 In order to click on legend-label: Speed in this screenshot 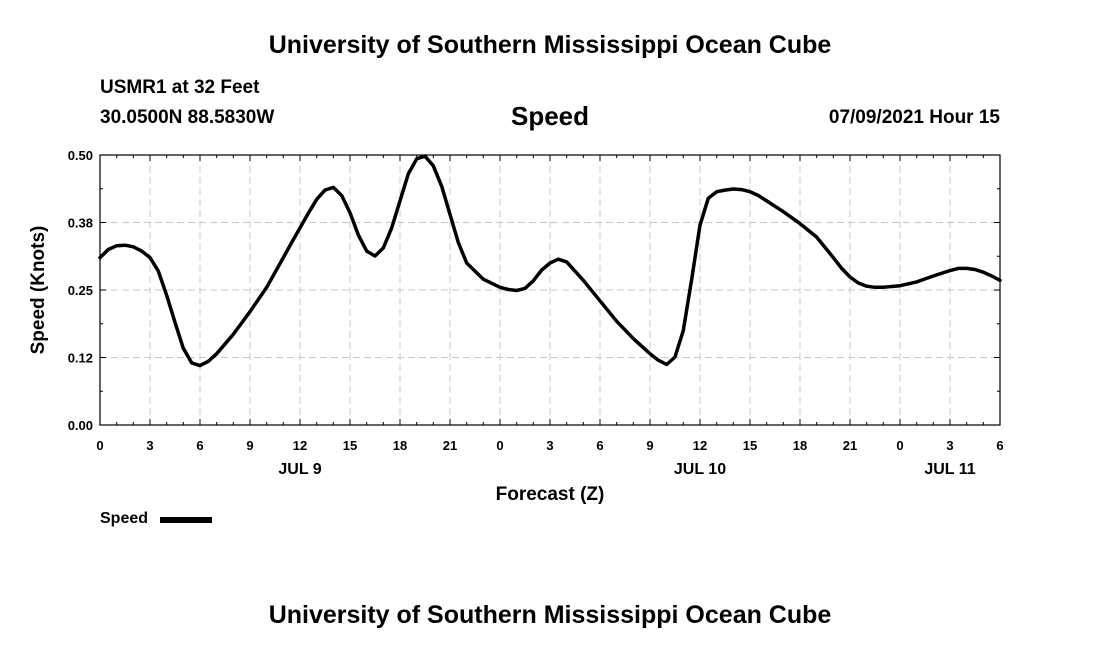, I will do `click(124, 518)`.